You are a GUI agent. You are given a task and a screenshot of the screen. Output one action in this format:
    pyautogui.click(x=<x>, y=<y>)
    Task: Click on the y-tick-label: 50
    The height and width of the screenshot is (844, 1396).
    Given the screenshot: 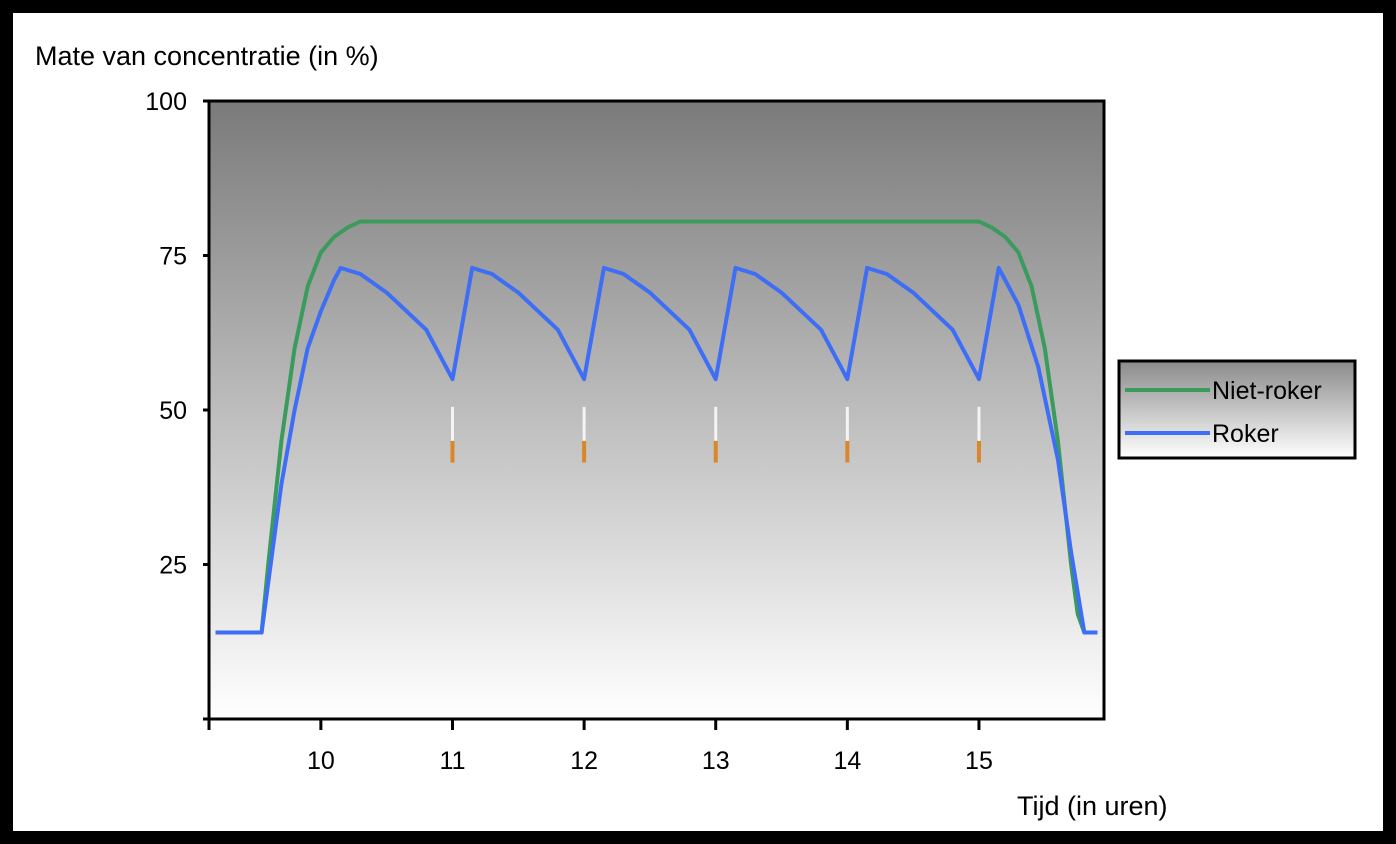 What is the action you would take?
    pyautogui.click(x=173, y=411)
    